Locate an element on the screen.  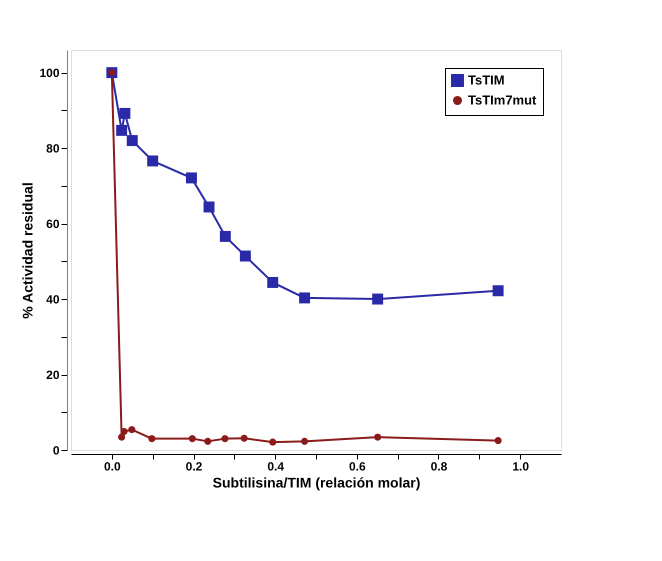
y-tick-label: 0 is located at coordinates (56, 451).